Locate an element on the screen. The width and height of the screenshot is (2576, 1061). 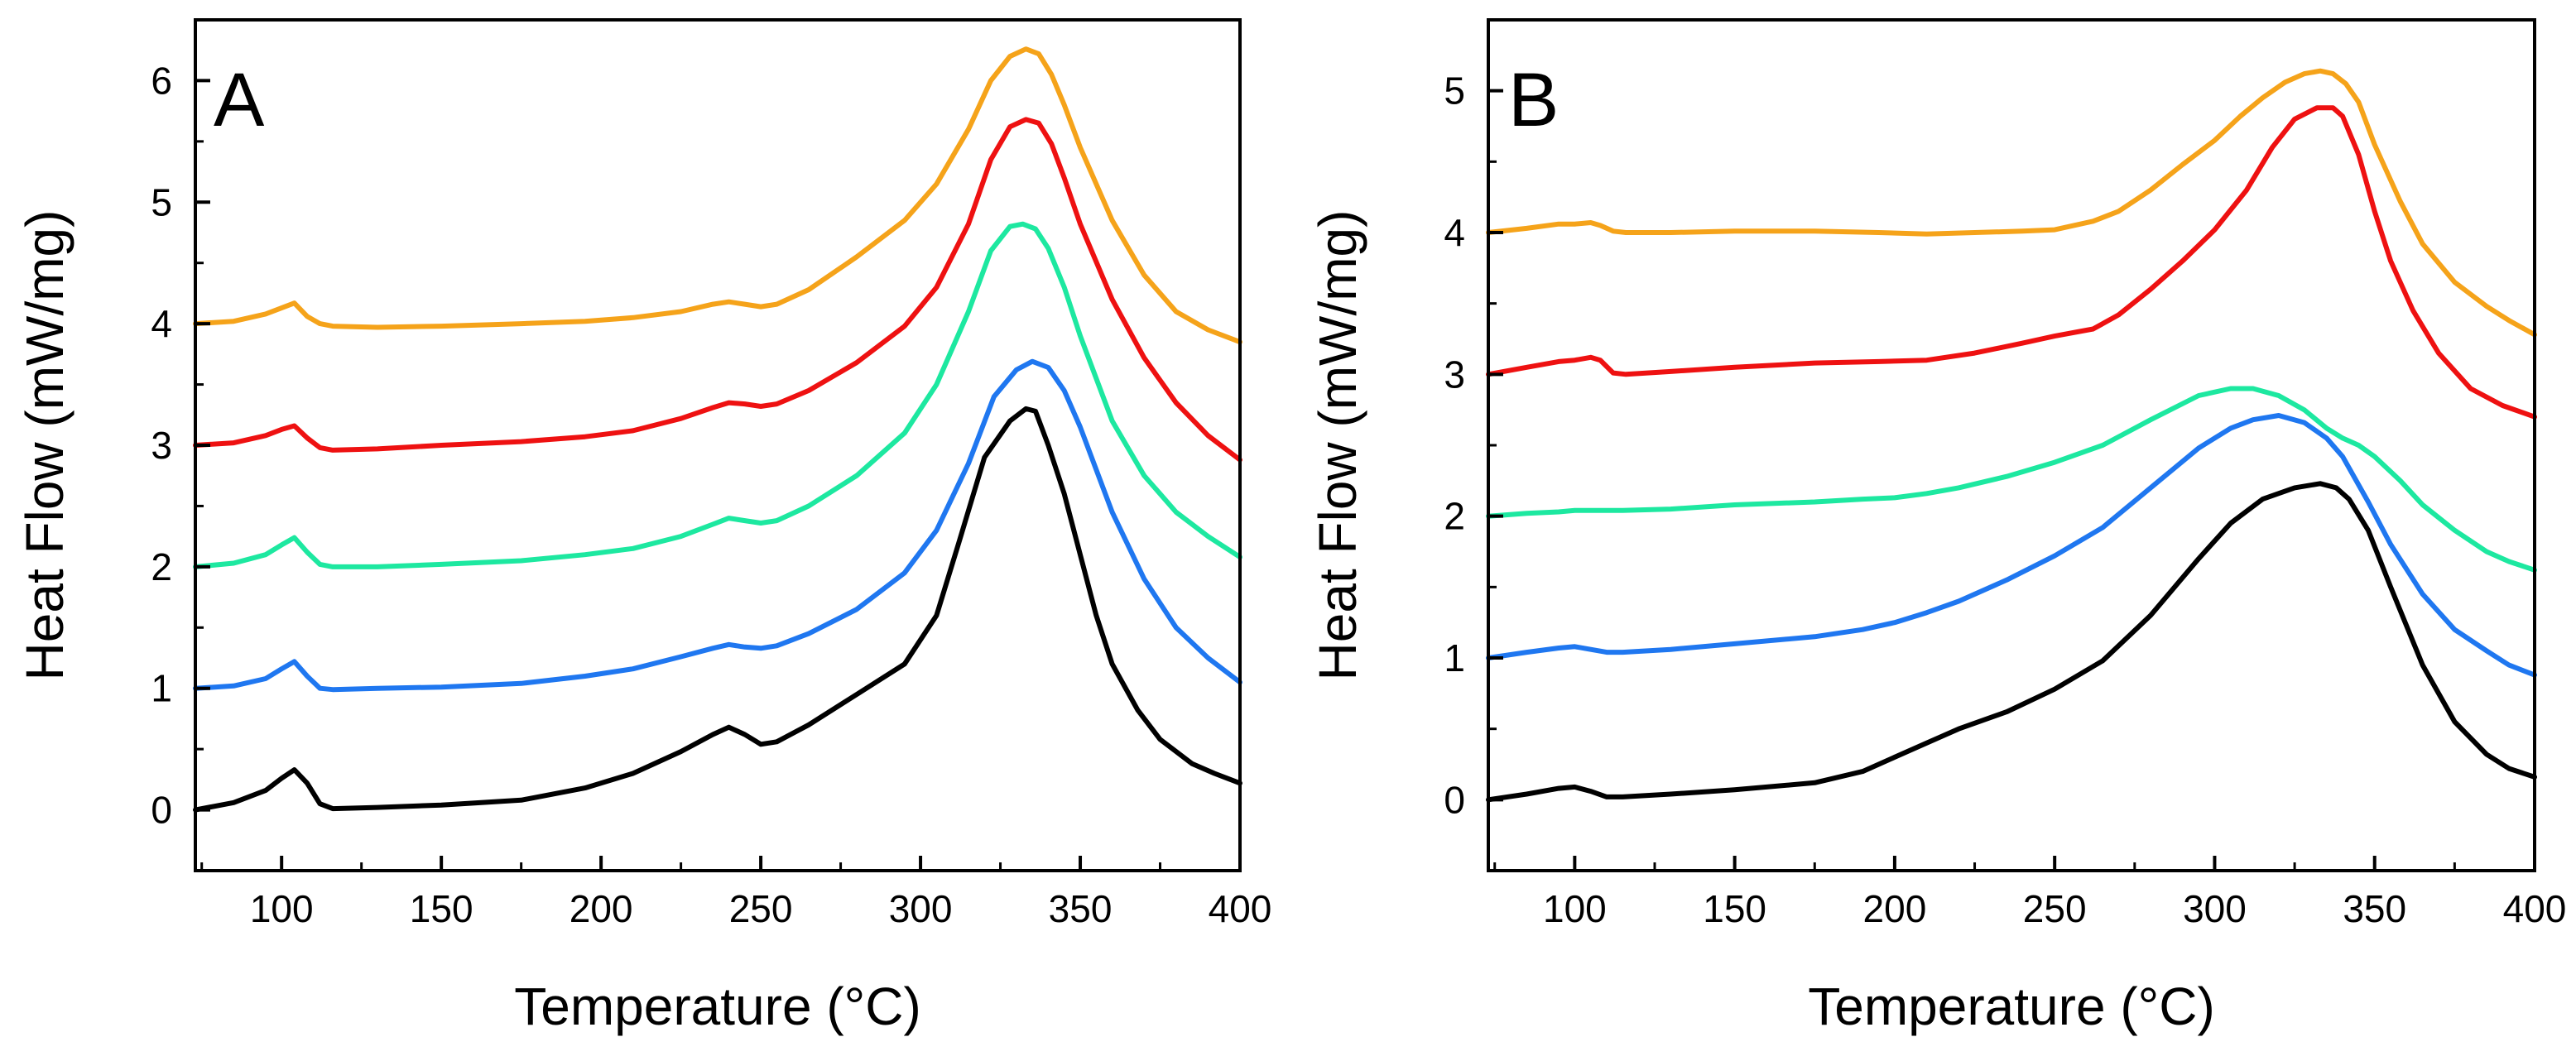
panel-b-series-green is located at coordinates (2011, 480).